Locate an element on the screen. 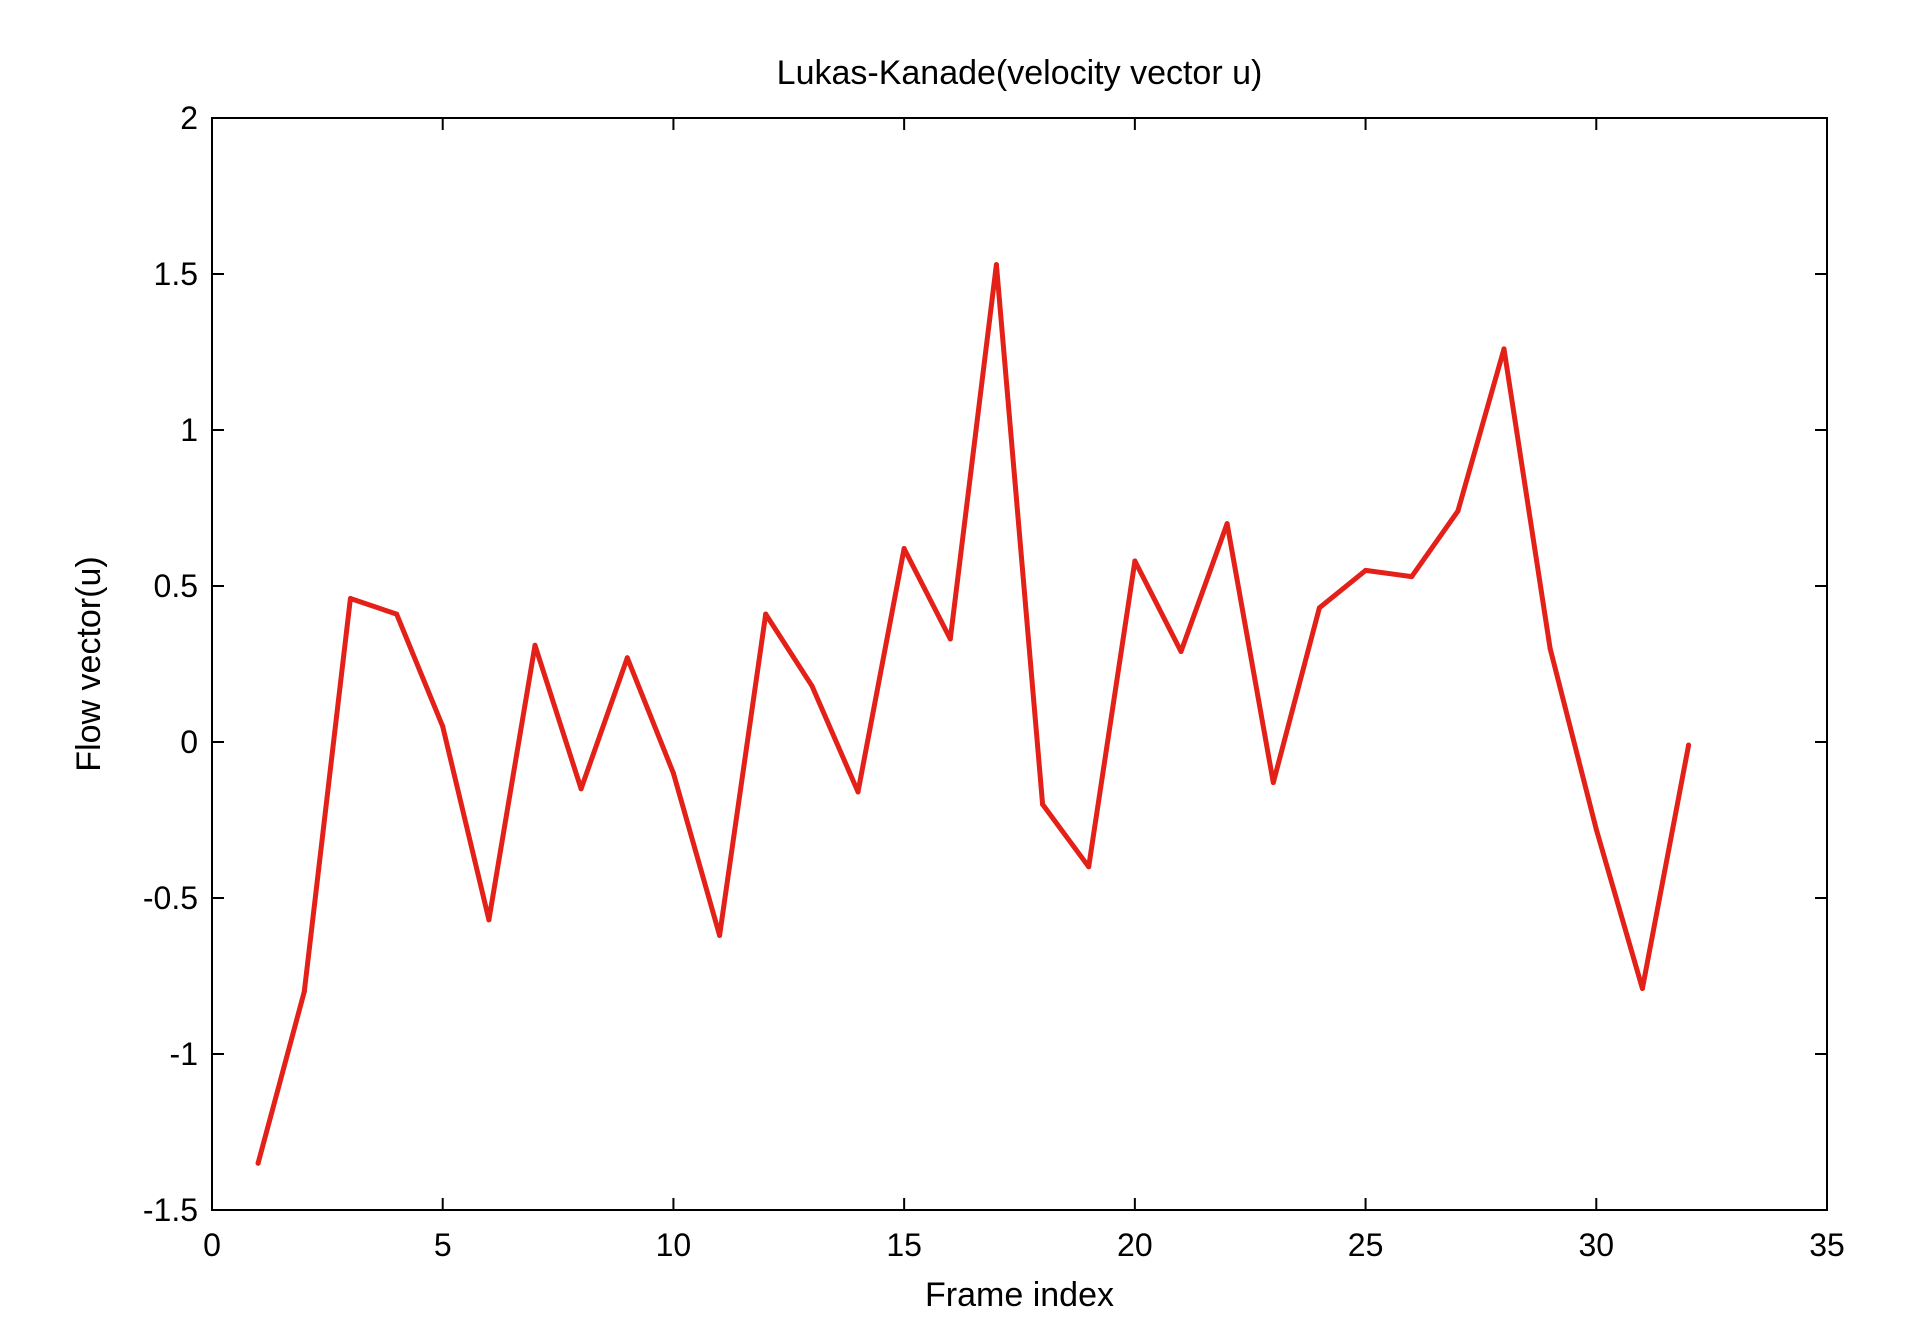 The image size is (1916, 1327). y-tick-label: 1 is located at coordinates (189, 430).